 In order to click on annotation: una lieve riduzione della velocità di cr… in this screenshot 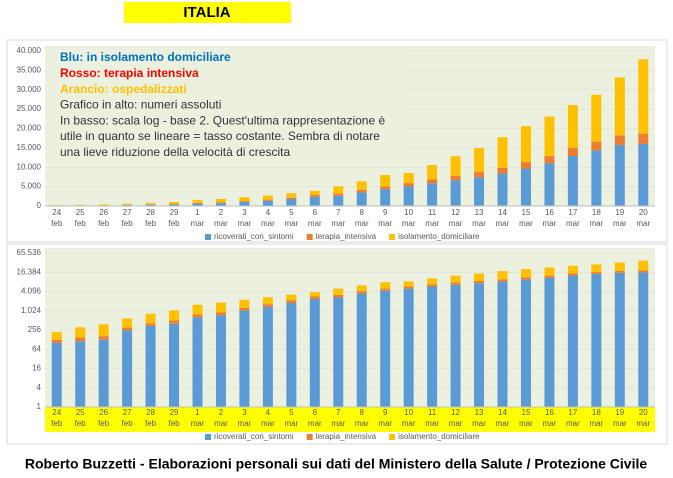, I will do `click(175, 152)`.